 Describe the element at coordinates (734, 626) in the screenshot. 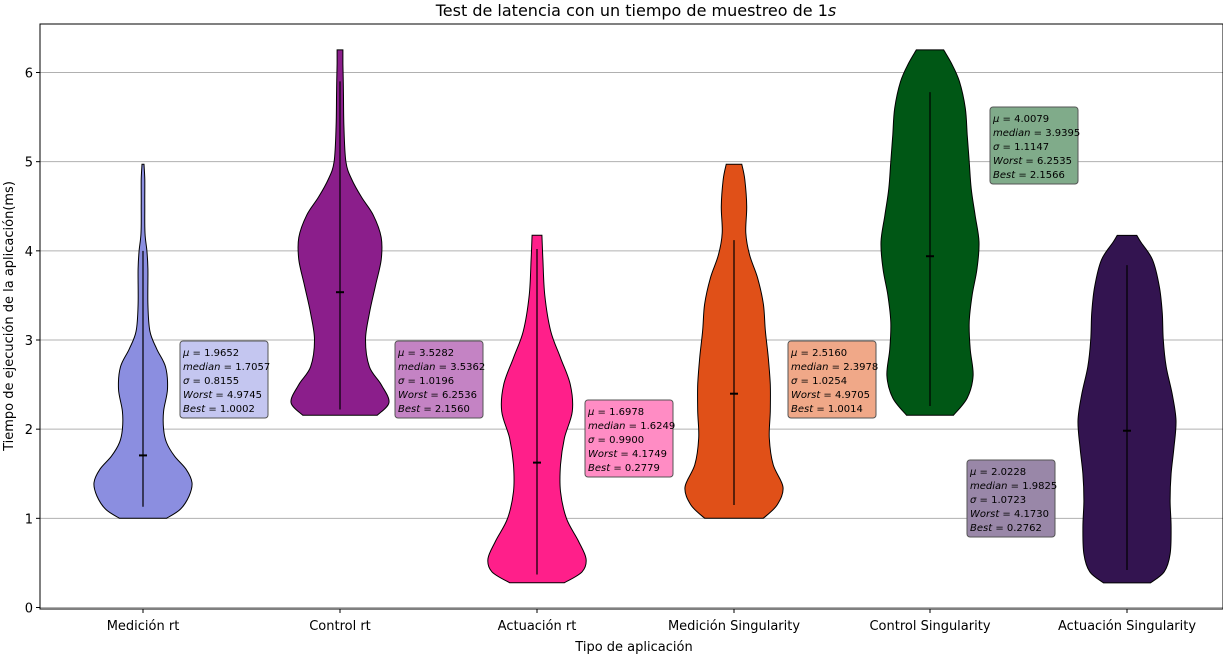

I see `x-tick-label: Medición Singularity` at that location.